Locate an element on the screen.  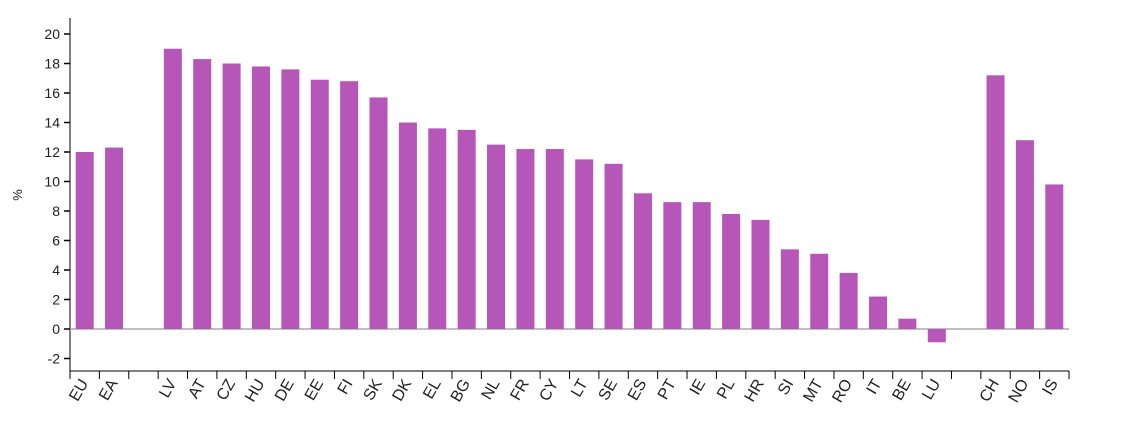
x-tick-label: DE is located at coordinates (285, 391).